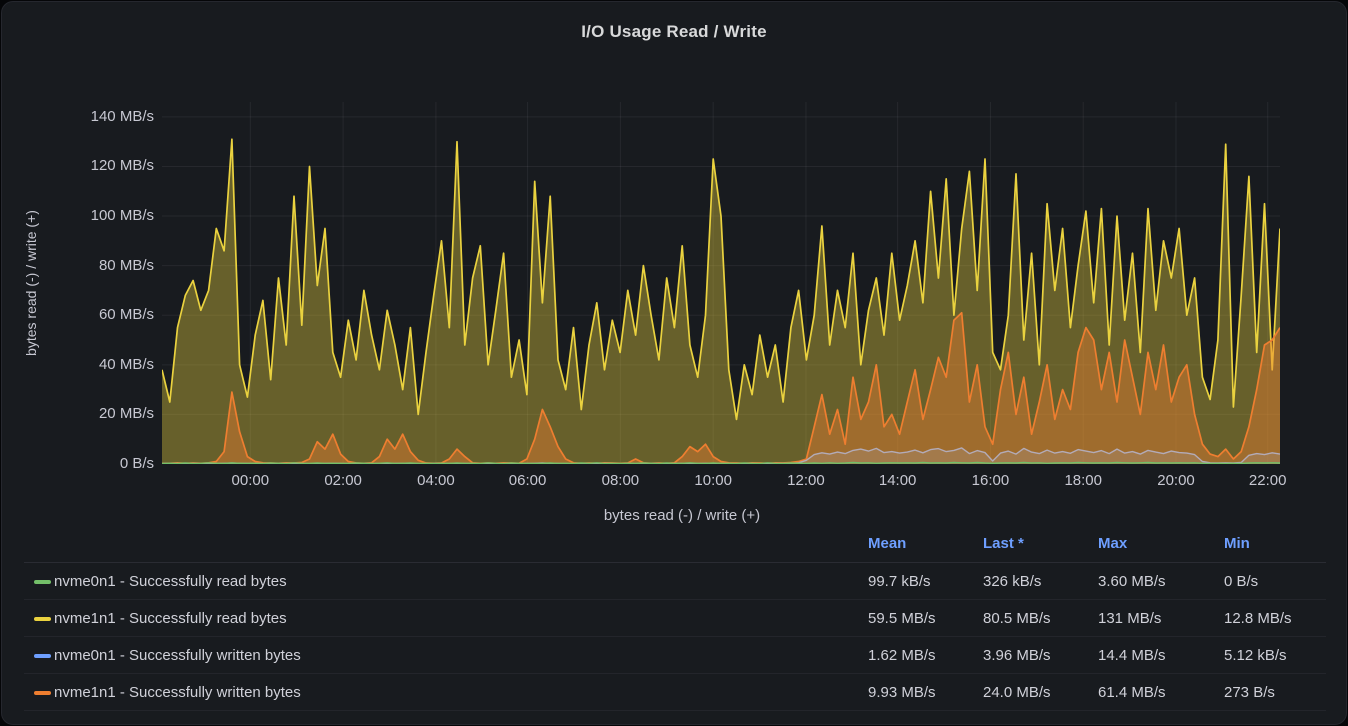 The width and height of the screenshot is (1348, 726). I want to click on stat-value: 273 B/s, so click(1249, 692).